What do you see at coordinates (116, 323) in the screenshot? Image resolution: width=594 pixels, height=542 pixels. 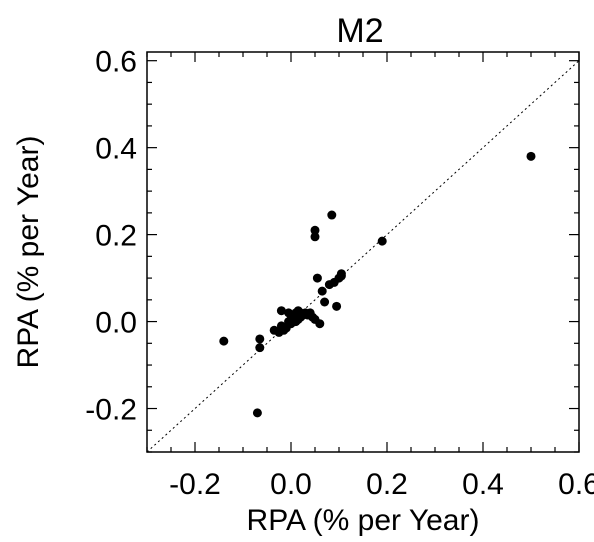 I see `y-tick-label: 0.0` at bounding box center [116, 323].